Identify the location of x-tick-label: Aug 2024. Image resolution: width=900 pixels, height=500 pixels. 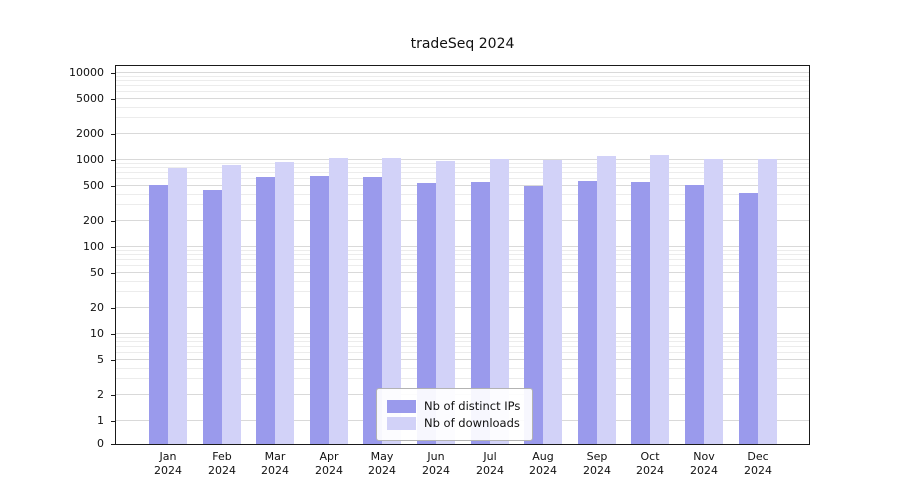
(543, 464).